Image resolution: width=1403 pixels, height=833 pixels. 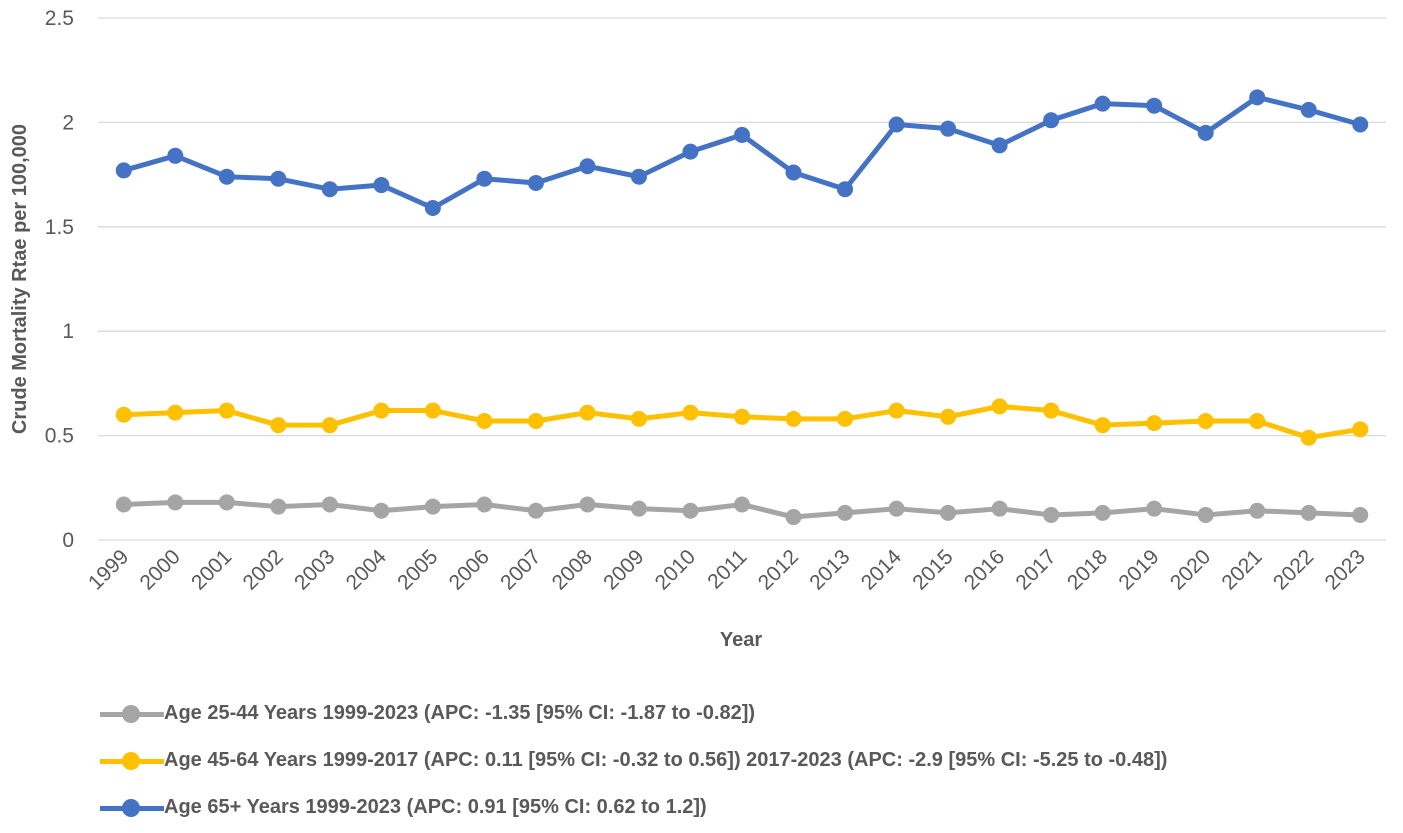 I want to click on x-tick-label: 2002, so click(x=263, y=569).